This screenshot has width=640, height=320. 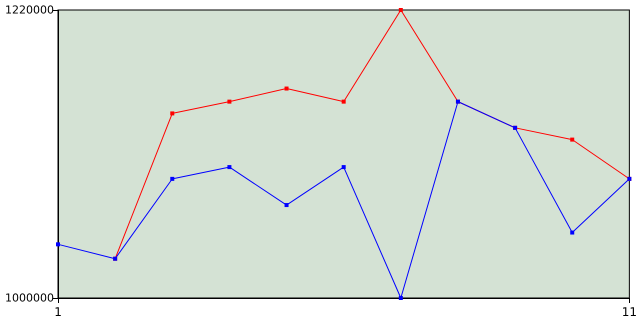 What do you see at coordinates (58, 312) in the screenshot?
I see `x-tick-label: 1` at bounding box center [58, 312].